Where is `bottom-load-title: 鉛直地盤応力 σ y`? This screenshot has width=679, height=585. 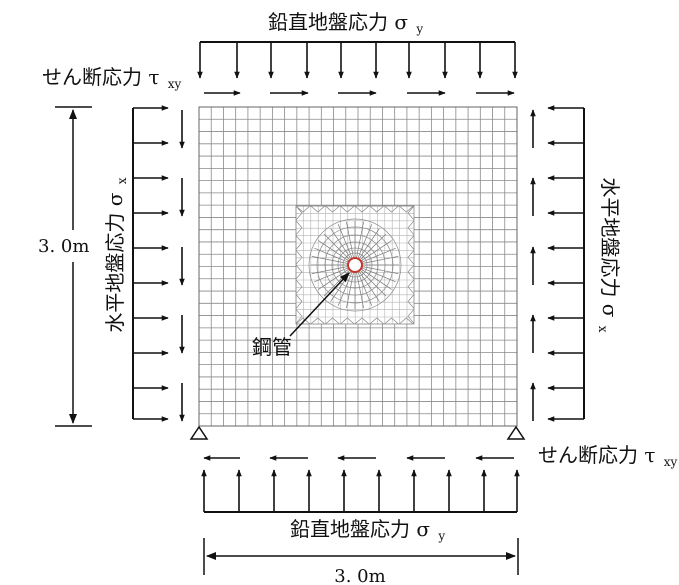
bottom-load-title: 鉛直地盤応力 σ y is located at coordinates (367, 530).